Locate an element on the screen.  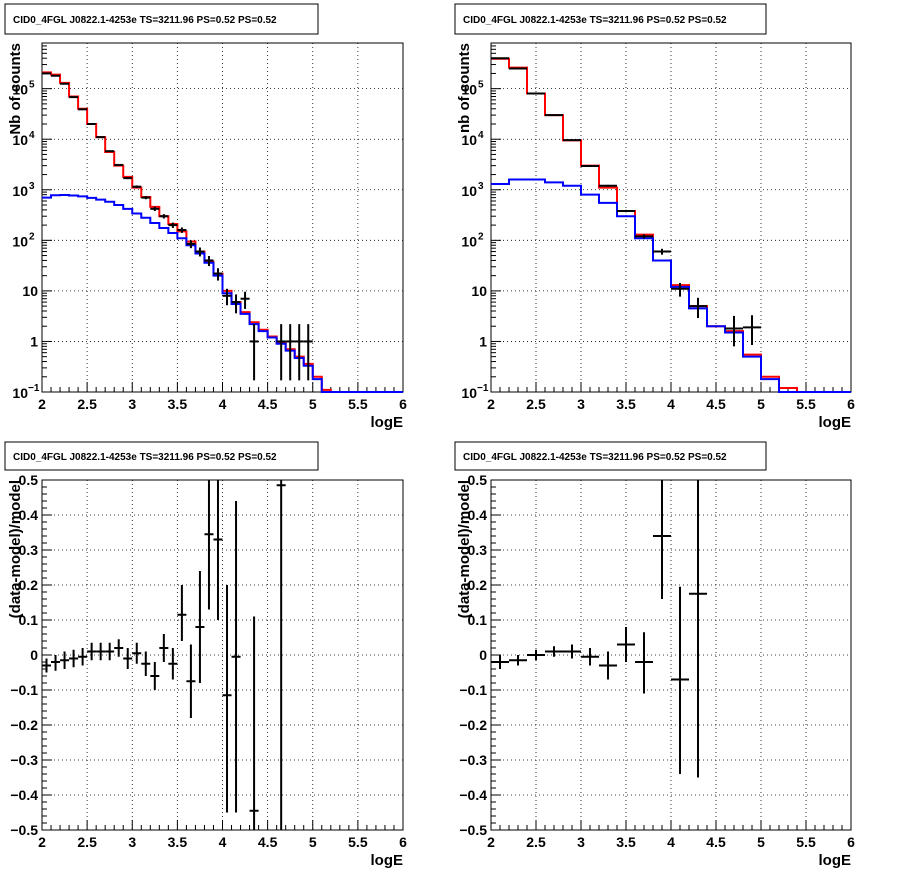
series-red-histogram is located at coordinates (222, 232).